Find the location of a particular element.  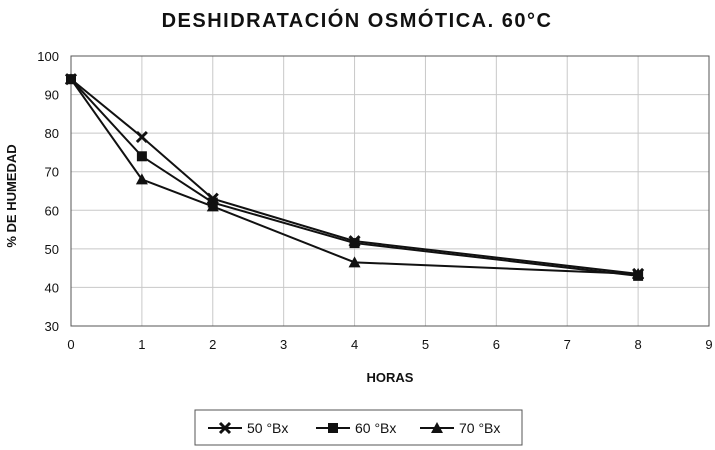

legend-label: 60 °Bx is located at coordinates (375, 428).